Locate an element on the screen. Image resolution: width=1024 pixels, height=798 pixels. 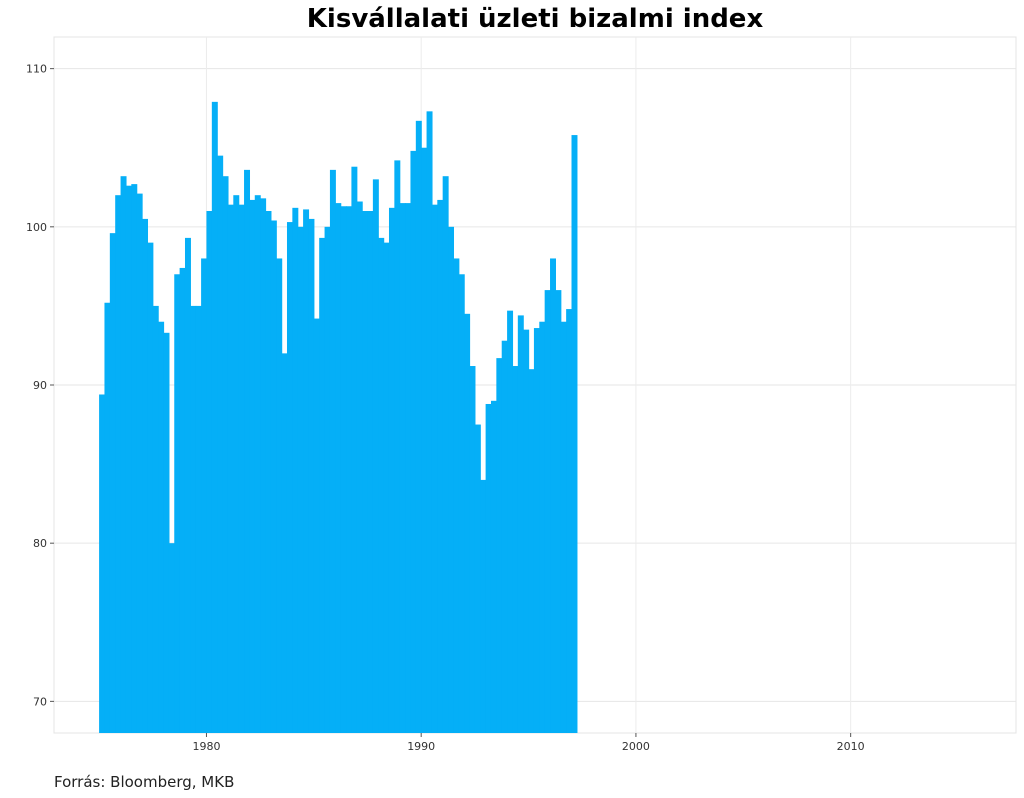
y-tick-label: 110 is located at coordinates (36, 69).